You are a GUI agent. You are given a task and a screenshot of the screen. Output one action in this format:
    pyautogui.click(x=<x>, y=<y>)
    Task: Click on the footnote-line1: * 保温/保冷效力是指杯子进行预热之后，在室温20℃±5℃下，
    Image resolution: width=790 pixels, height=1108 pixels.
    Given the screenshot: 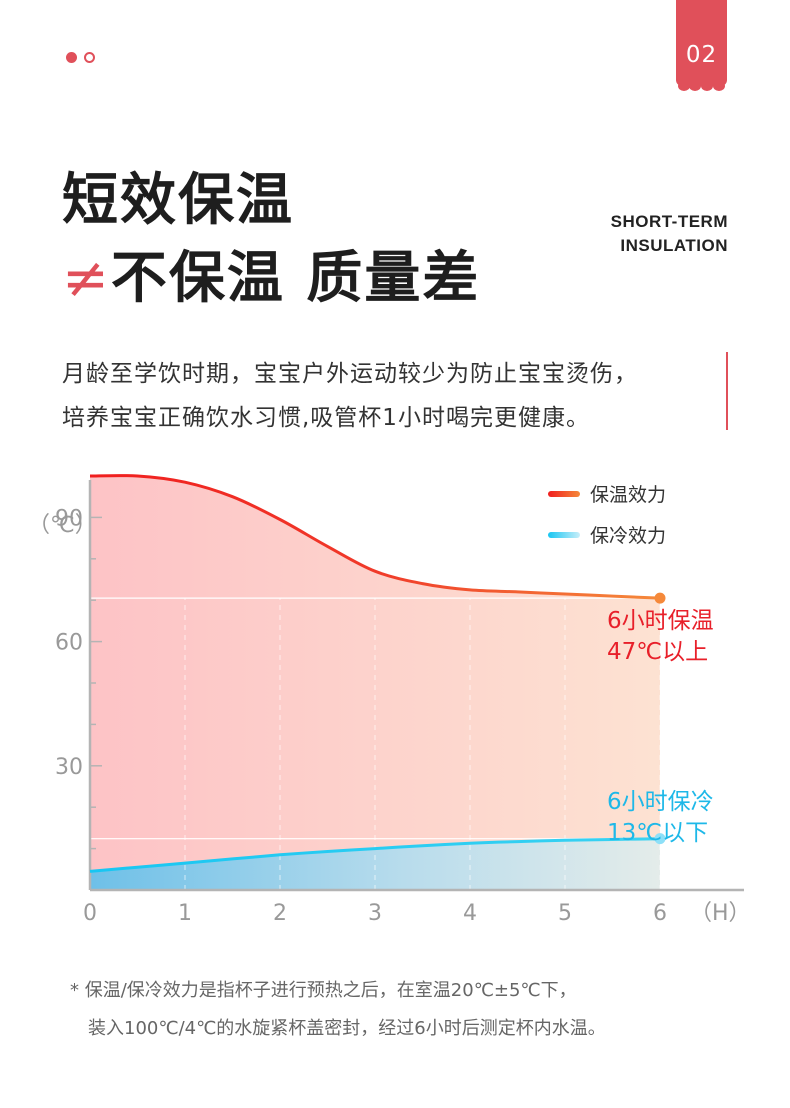 What is the action you would take?
    pyautogui.click(x=323, y=990)
    